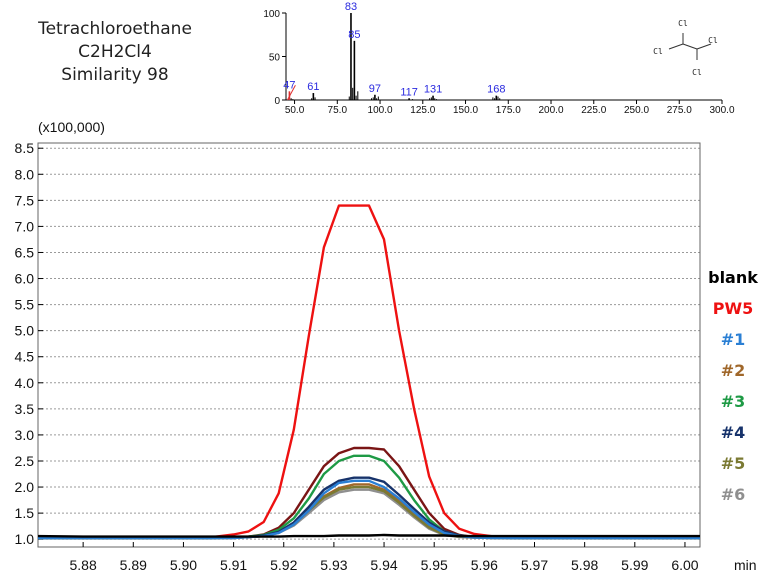 Image resolution: width=766 pixels, height=580 pixels. I want to click on y-tick-label: 5.0, so click(25, 331).